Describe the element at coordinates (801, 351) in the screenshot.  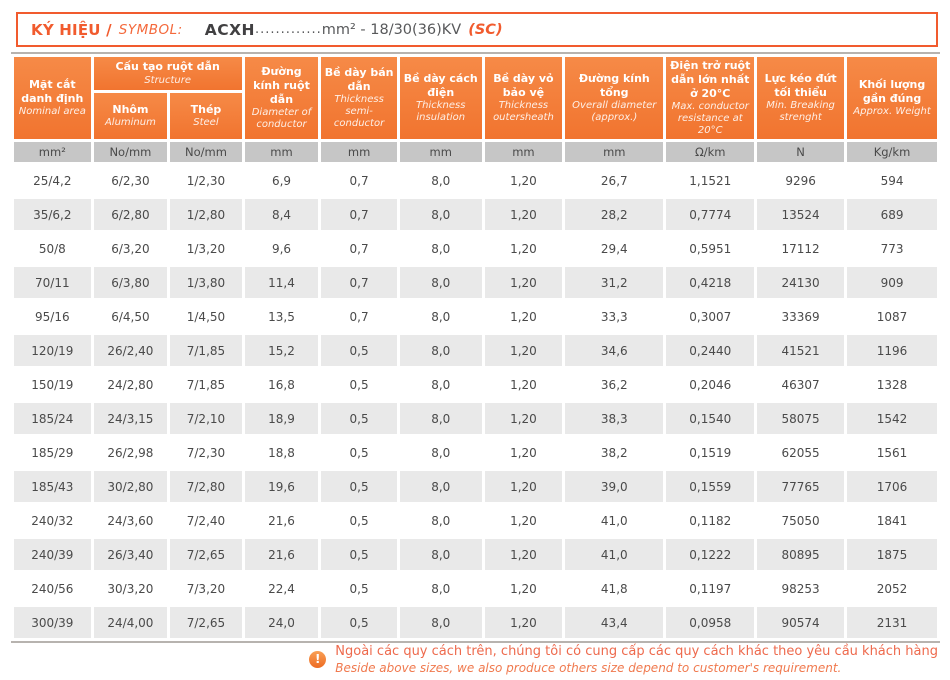
I see `table-cell: 41521` at that location.